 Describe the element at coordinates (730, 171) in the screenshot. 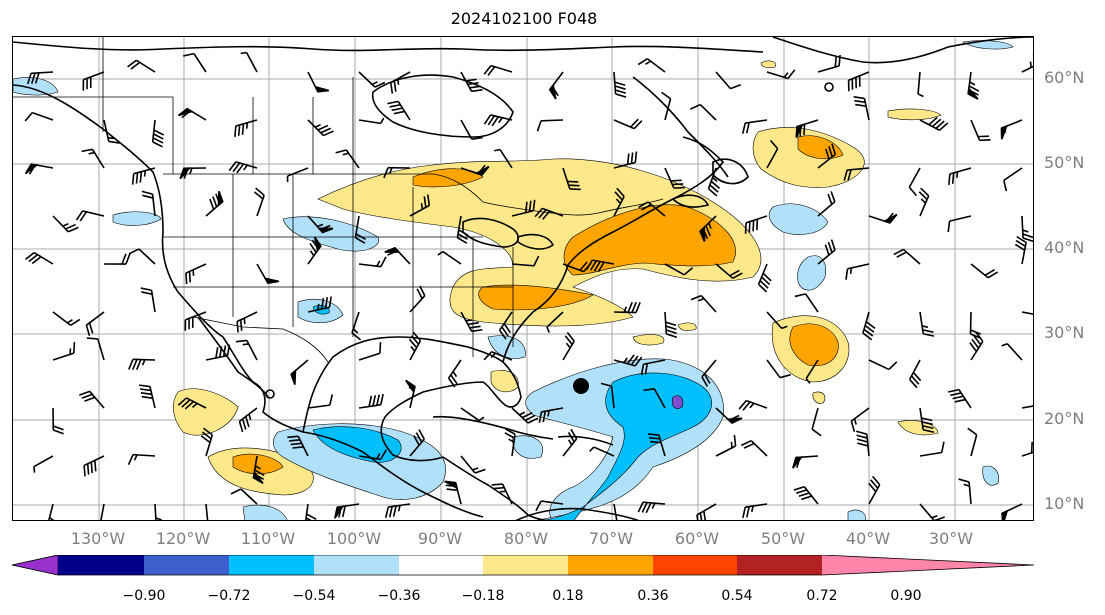

I see `coastline-newfoundland` at that location.